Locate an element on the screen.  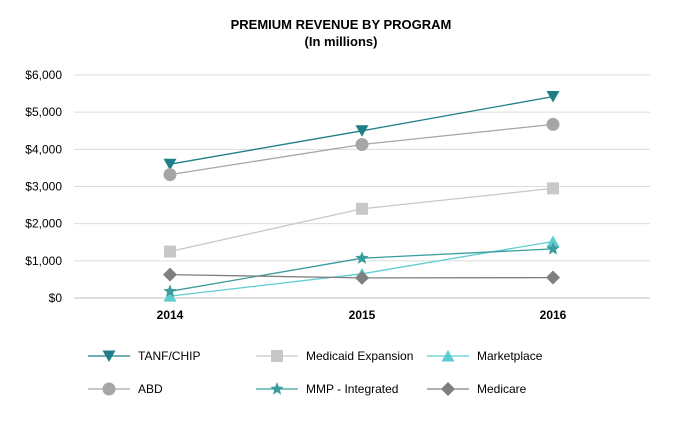
legend-item: Marketplace is located at coordinates (485, 356).